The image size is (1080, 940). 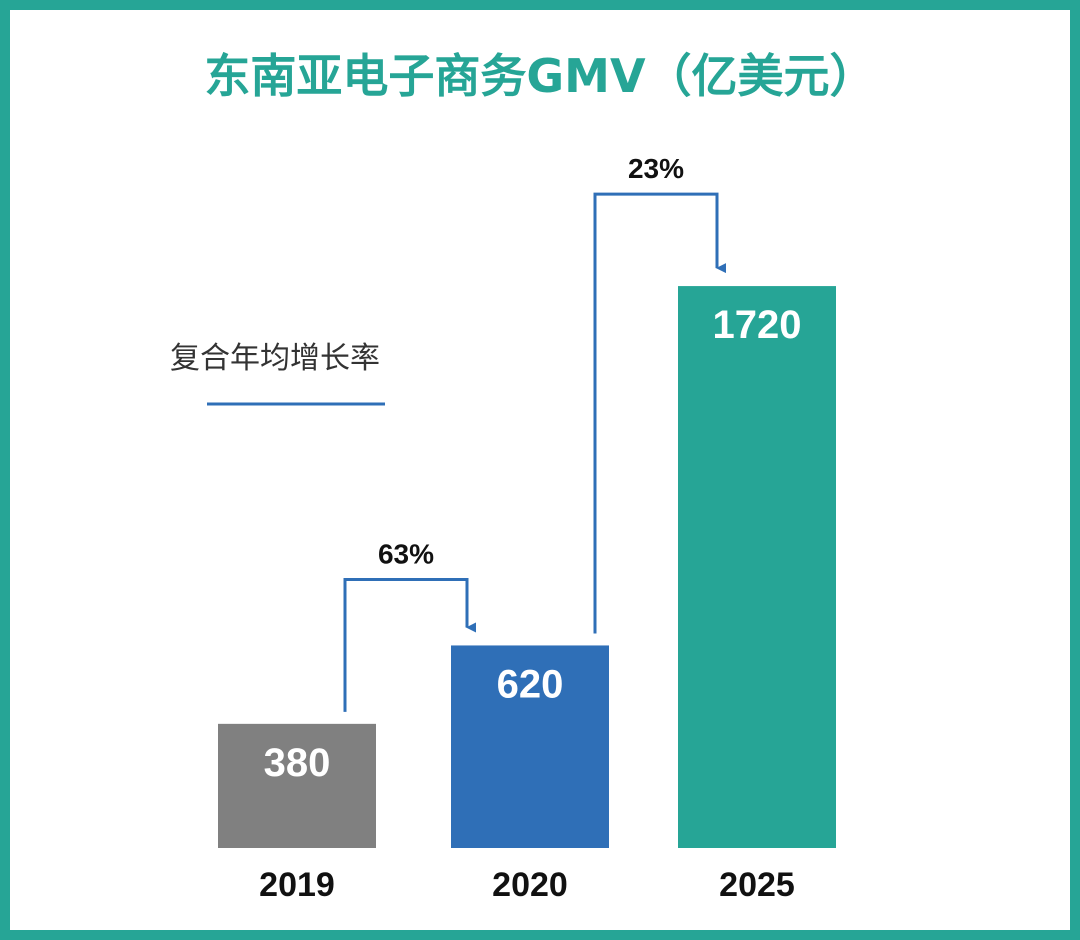 What do you see at coordinates (757, 567) in the screenshot?
I see `bar-2025` at bounding box center [757, 567].